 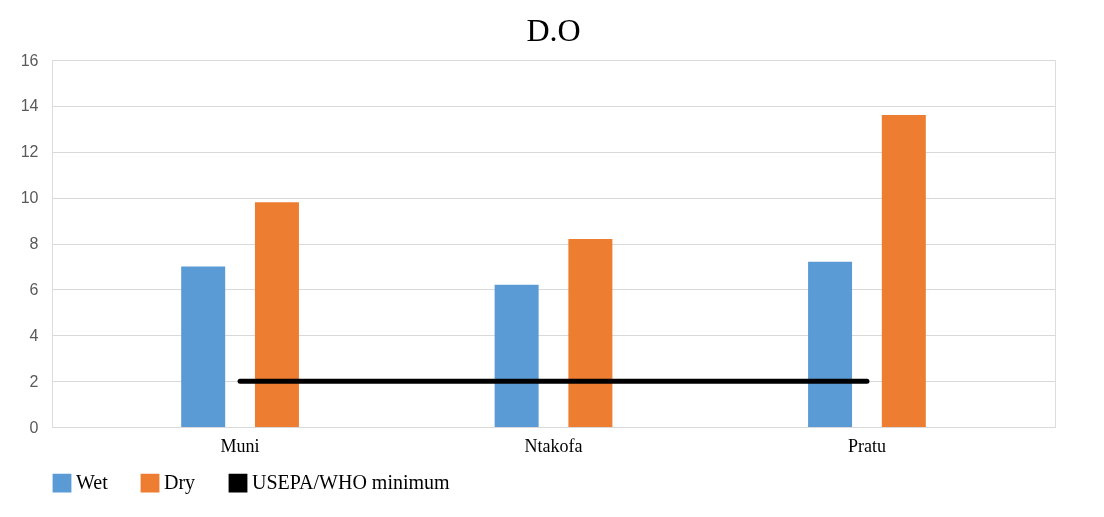 What do you see at coordinates (553, 30) in the screenshot?
I see `chart-title: D.O` at bounding box center [553, 30].